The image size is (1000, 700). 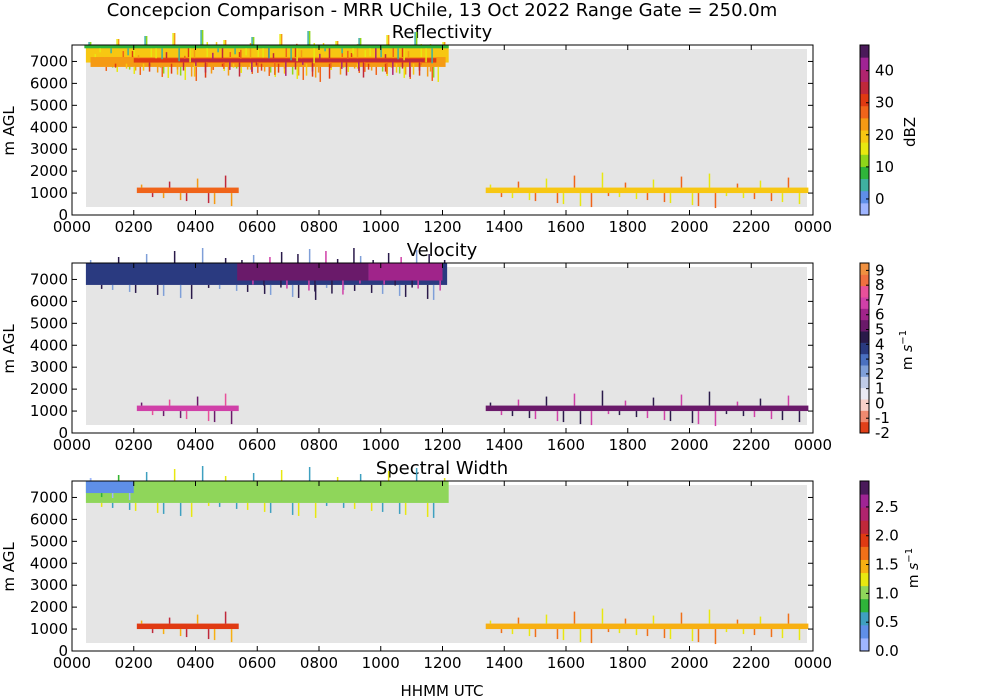 What do you see at coordinates (442, 468) in the screenshot?
I see `panel-title-spectral-width: Spectral Width` at bounding box center [442, 468].